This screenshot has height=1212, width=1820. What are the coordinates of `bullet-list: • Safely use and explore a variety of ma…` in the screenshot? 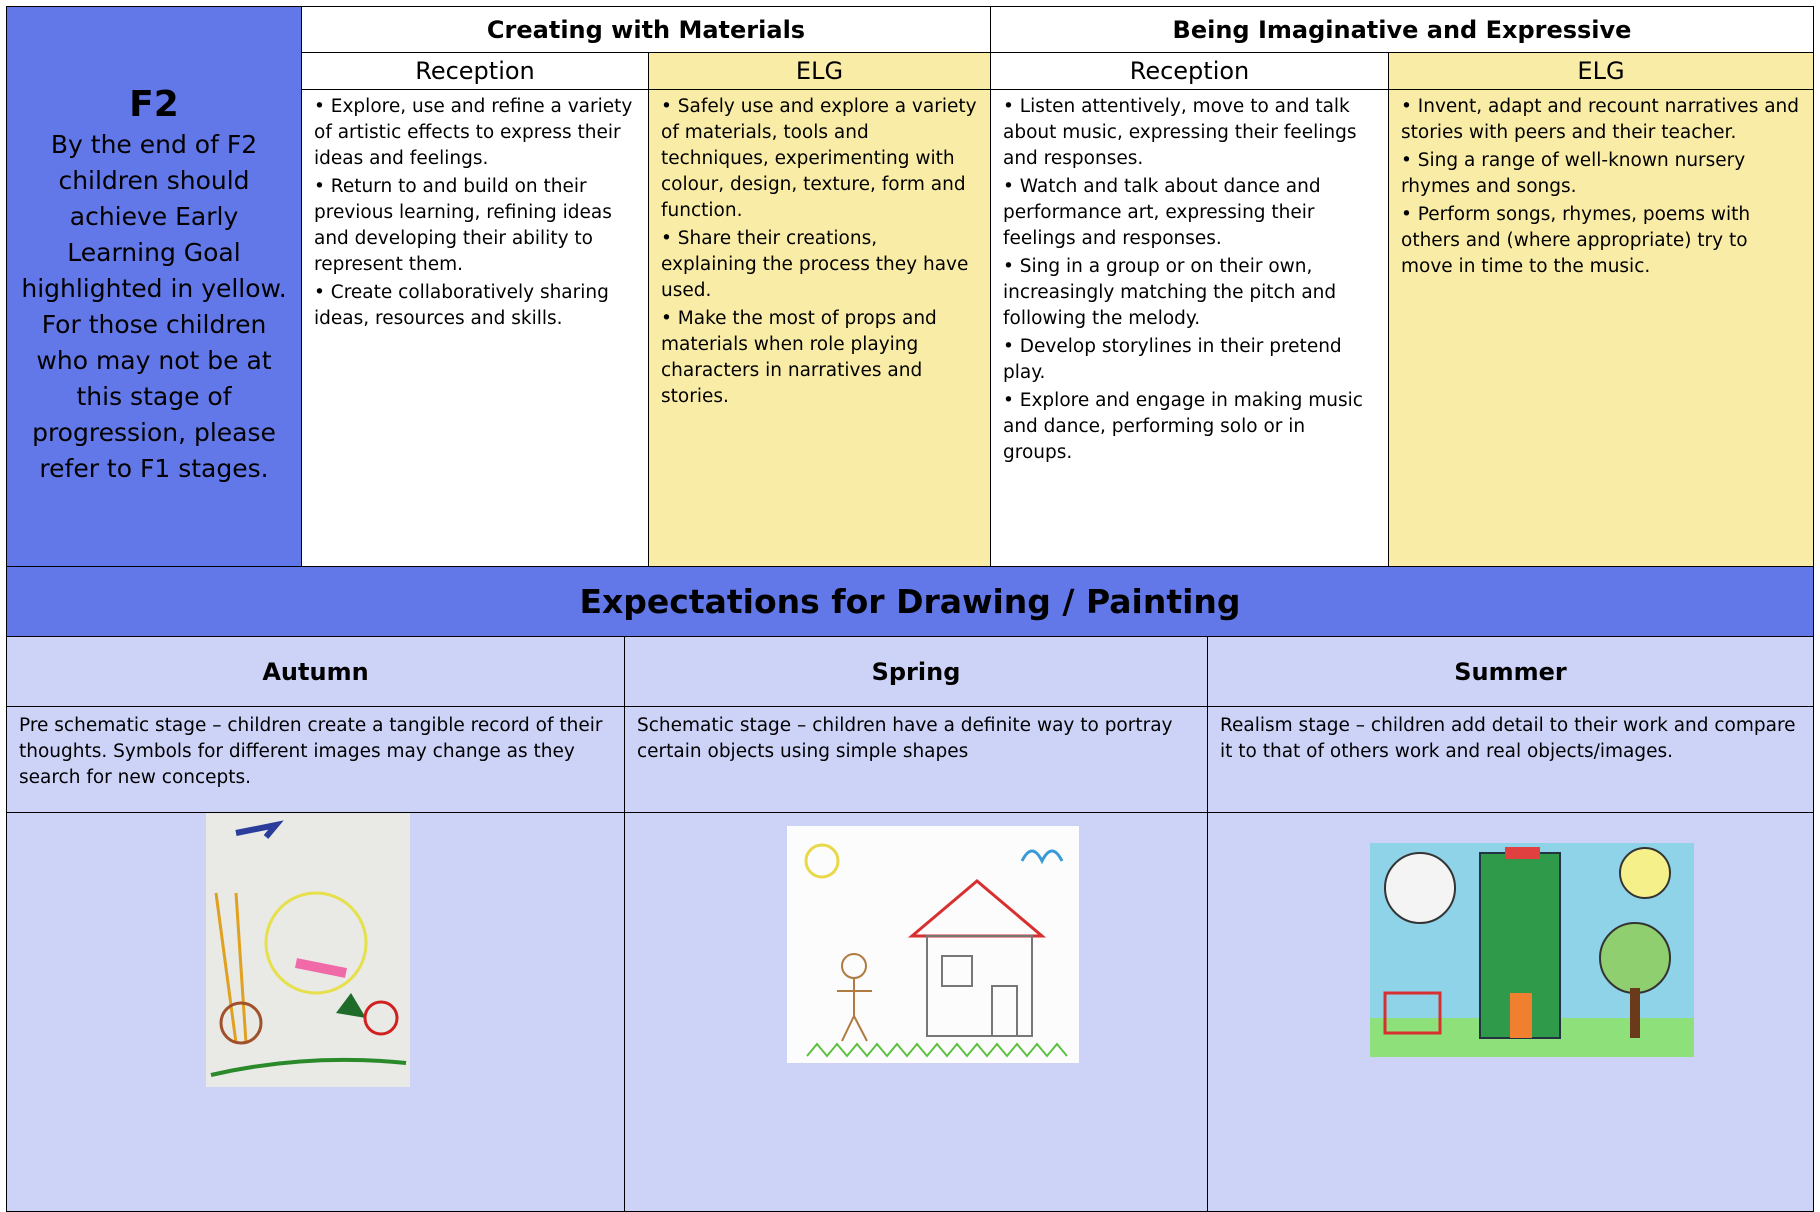 It's located at (819, 328).